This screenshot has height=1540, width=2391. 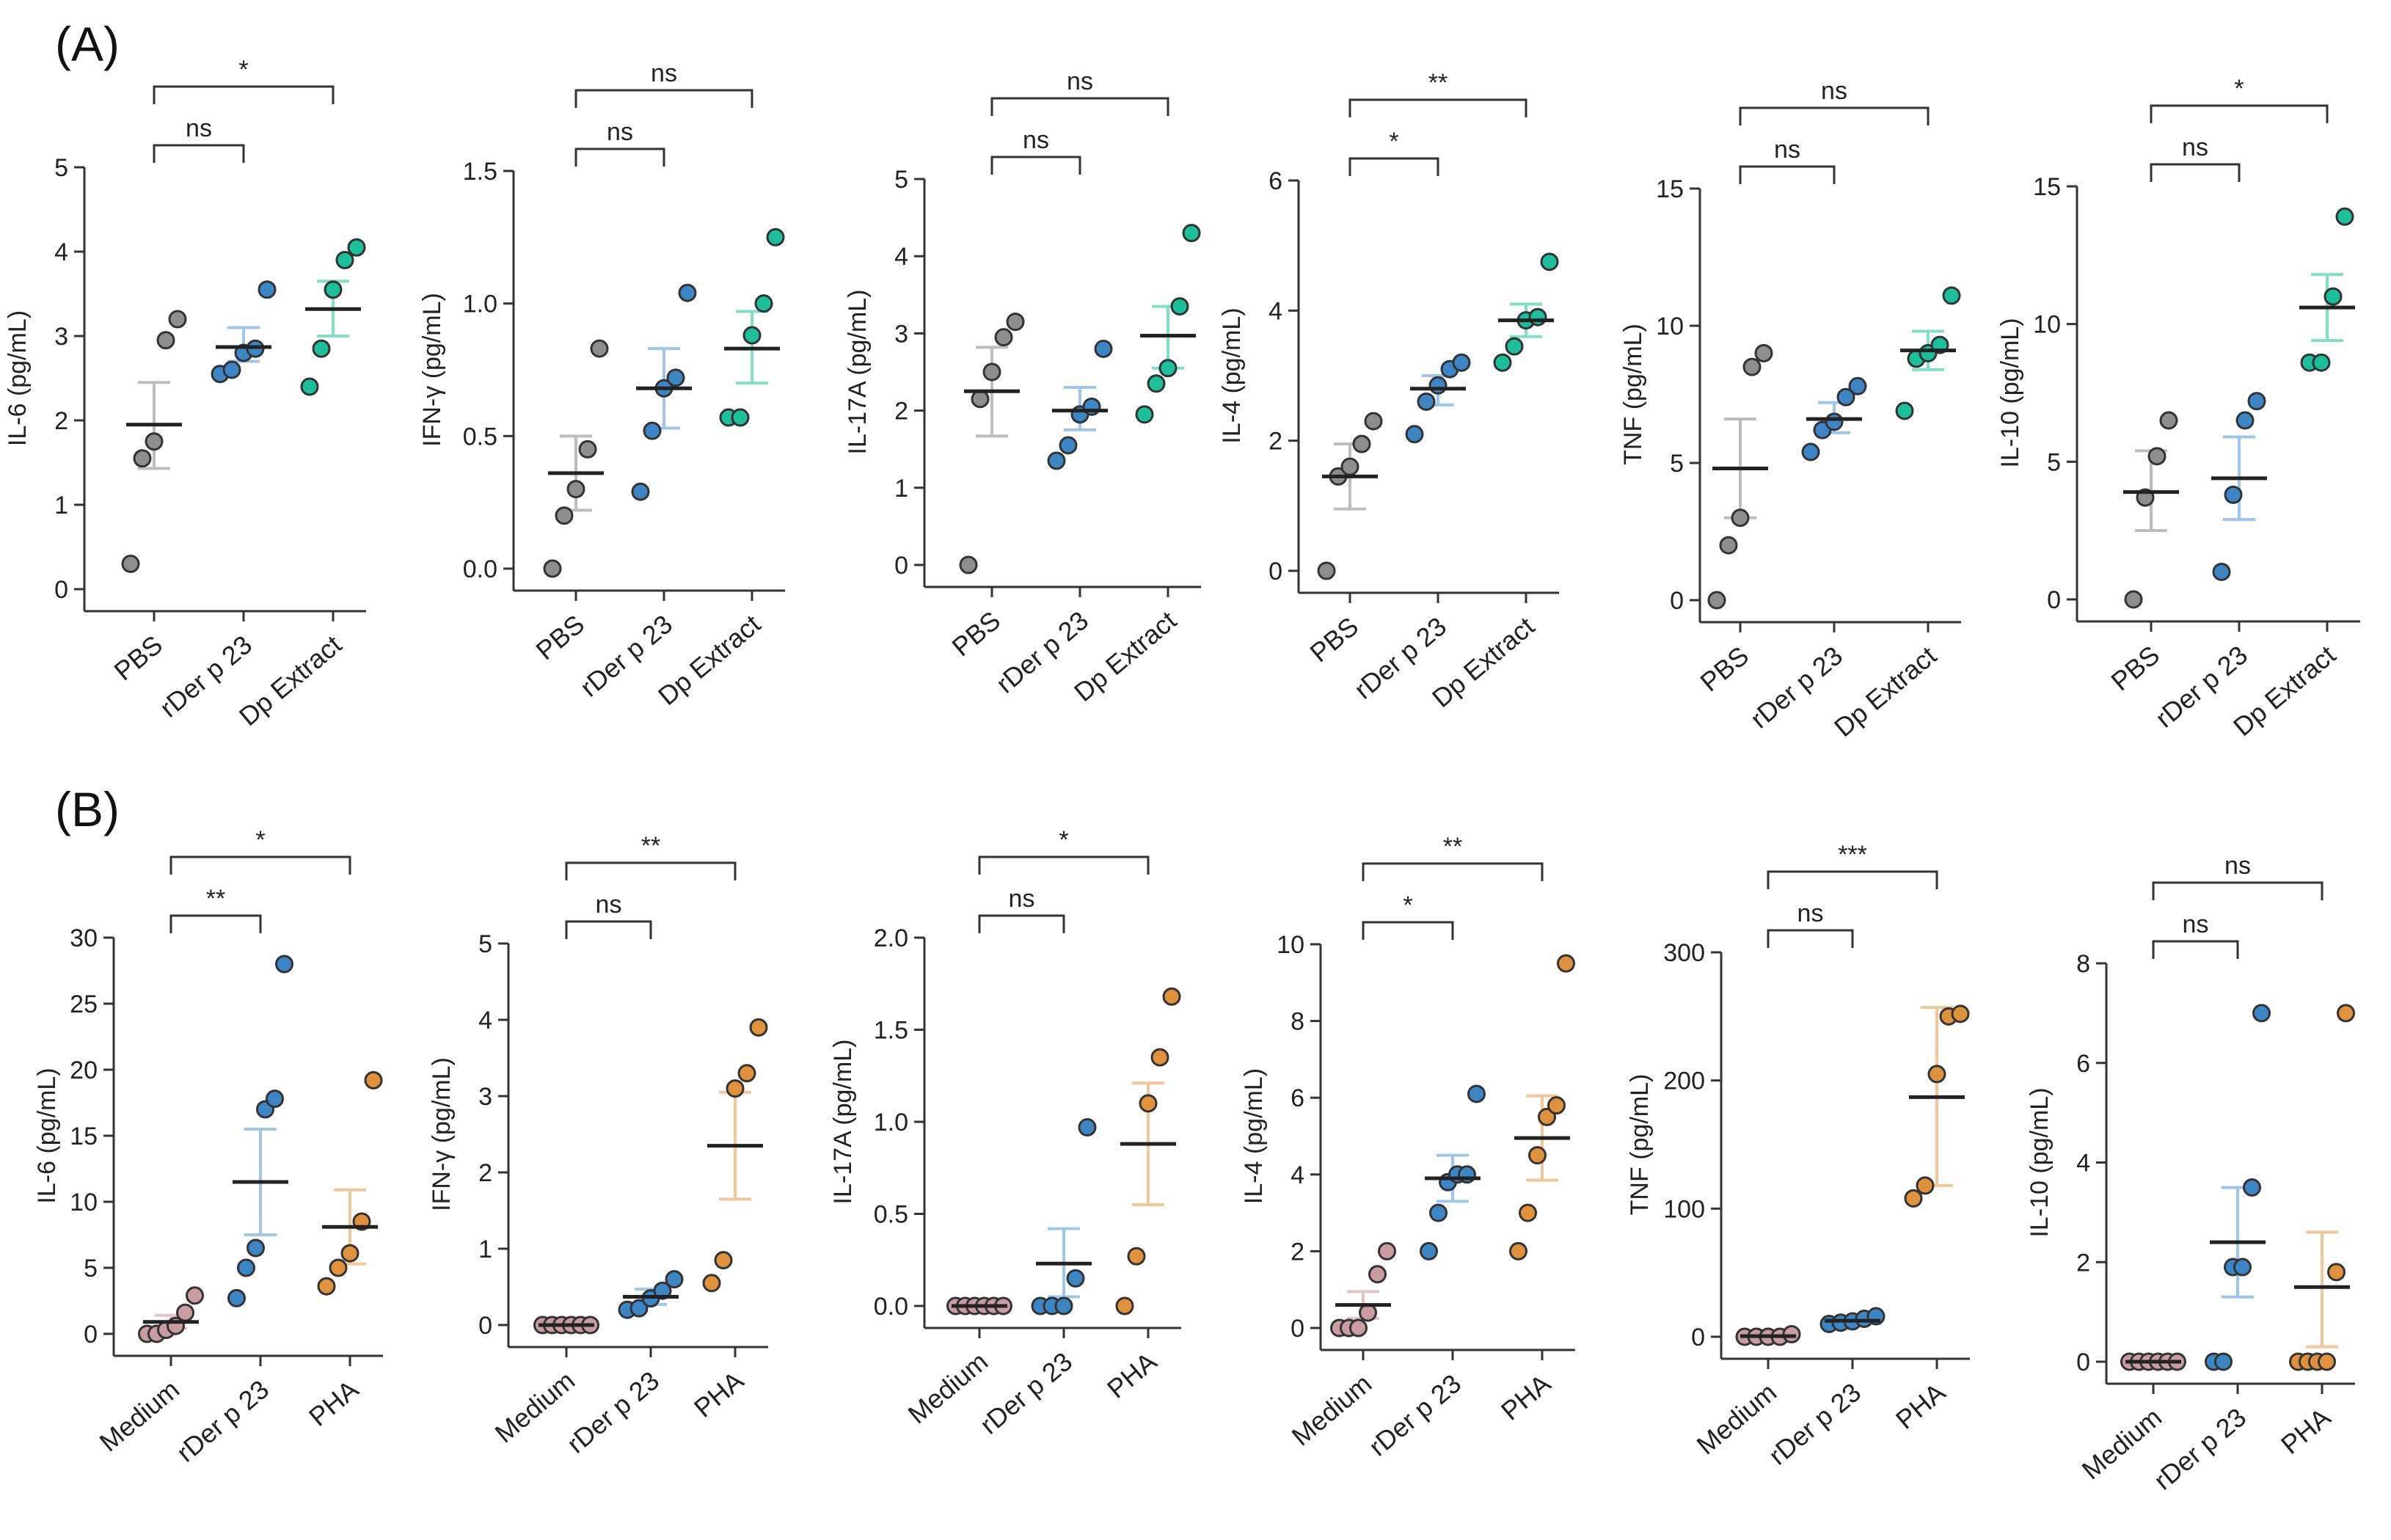 I want to click on a-il-10-significance-bracket-1: *, so click(x=2239, y=99).